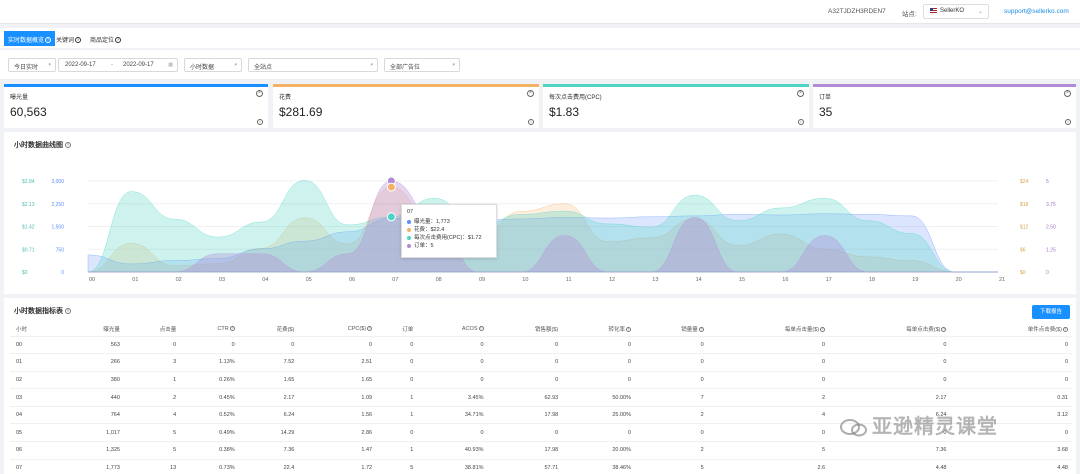  What do you see at coordinates (699, 280) in the screenshot?
I see `x-tick-label: 14` at bounding box center [699, 280].